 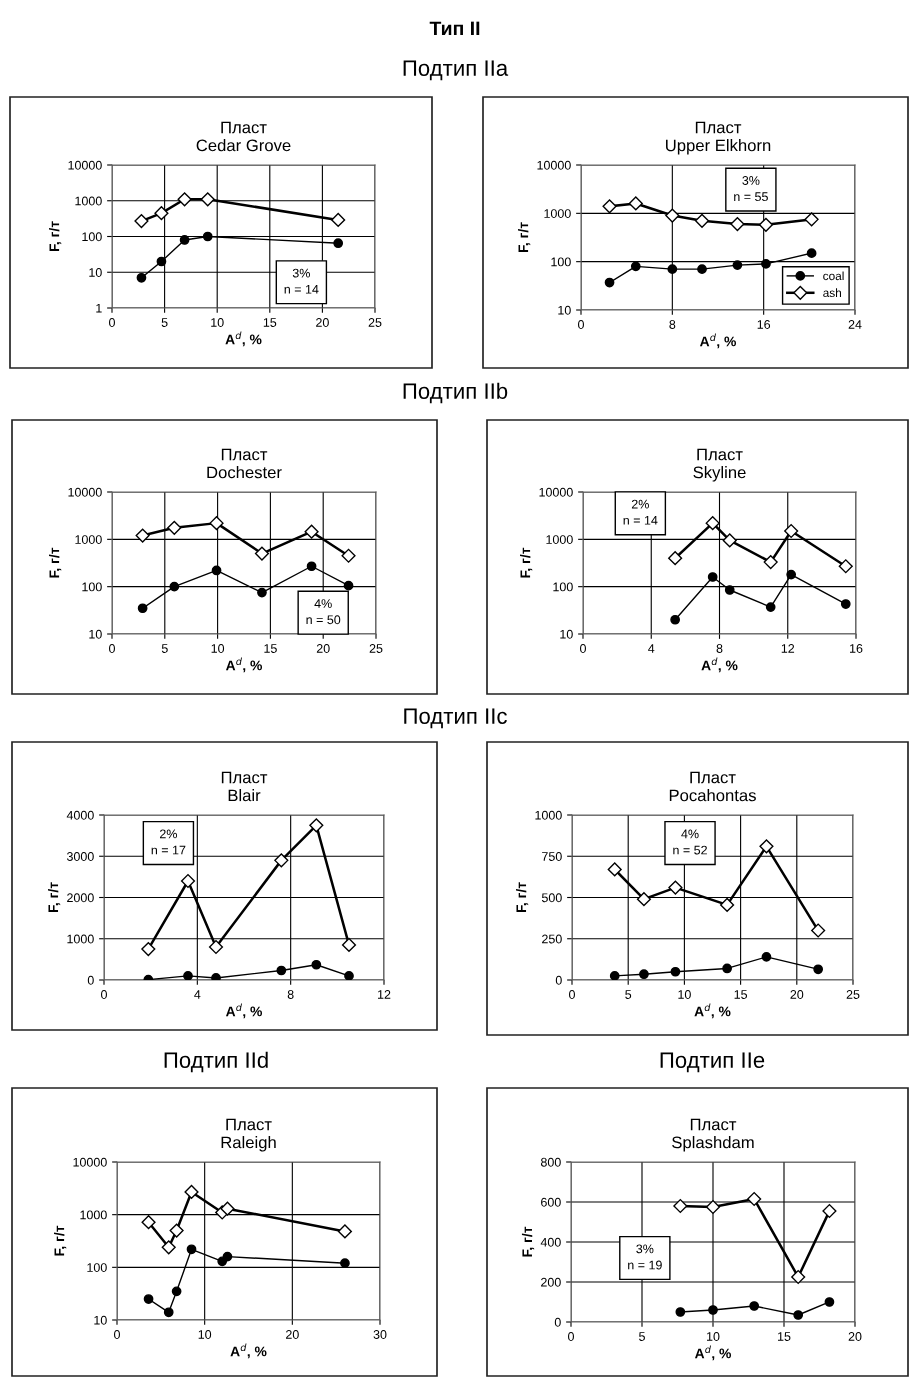 What do you see at coordinates (80, 898) in the screenshot?
I see `y-tick-label: 2000` at bounding box center [80, 898].